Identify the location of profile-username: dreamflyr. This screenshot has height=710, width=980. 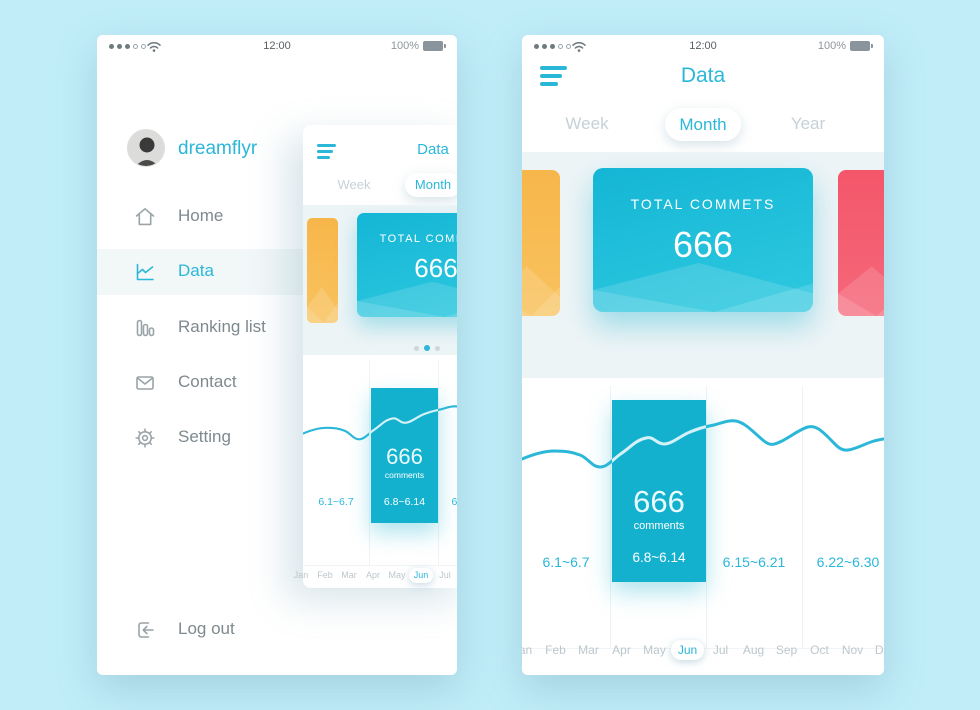
(218, 148).